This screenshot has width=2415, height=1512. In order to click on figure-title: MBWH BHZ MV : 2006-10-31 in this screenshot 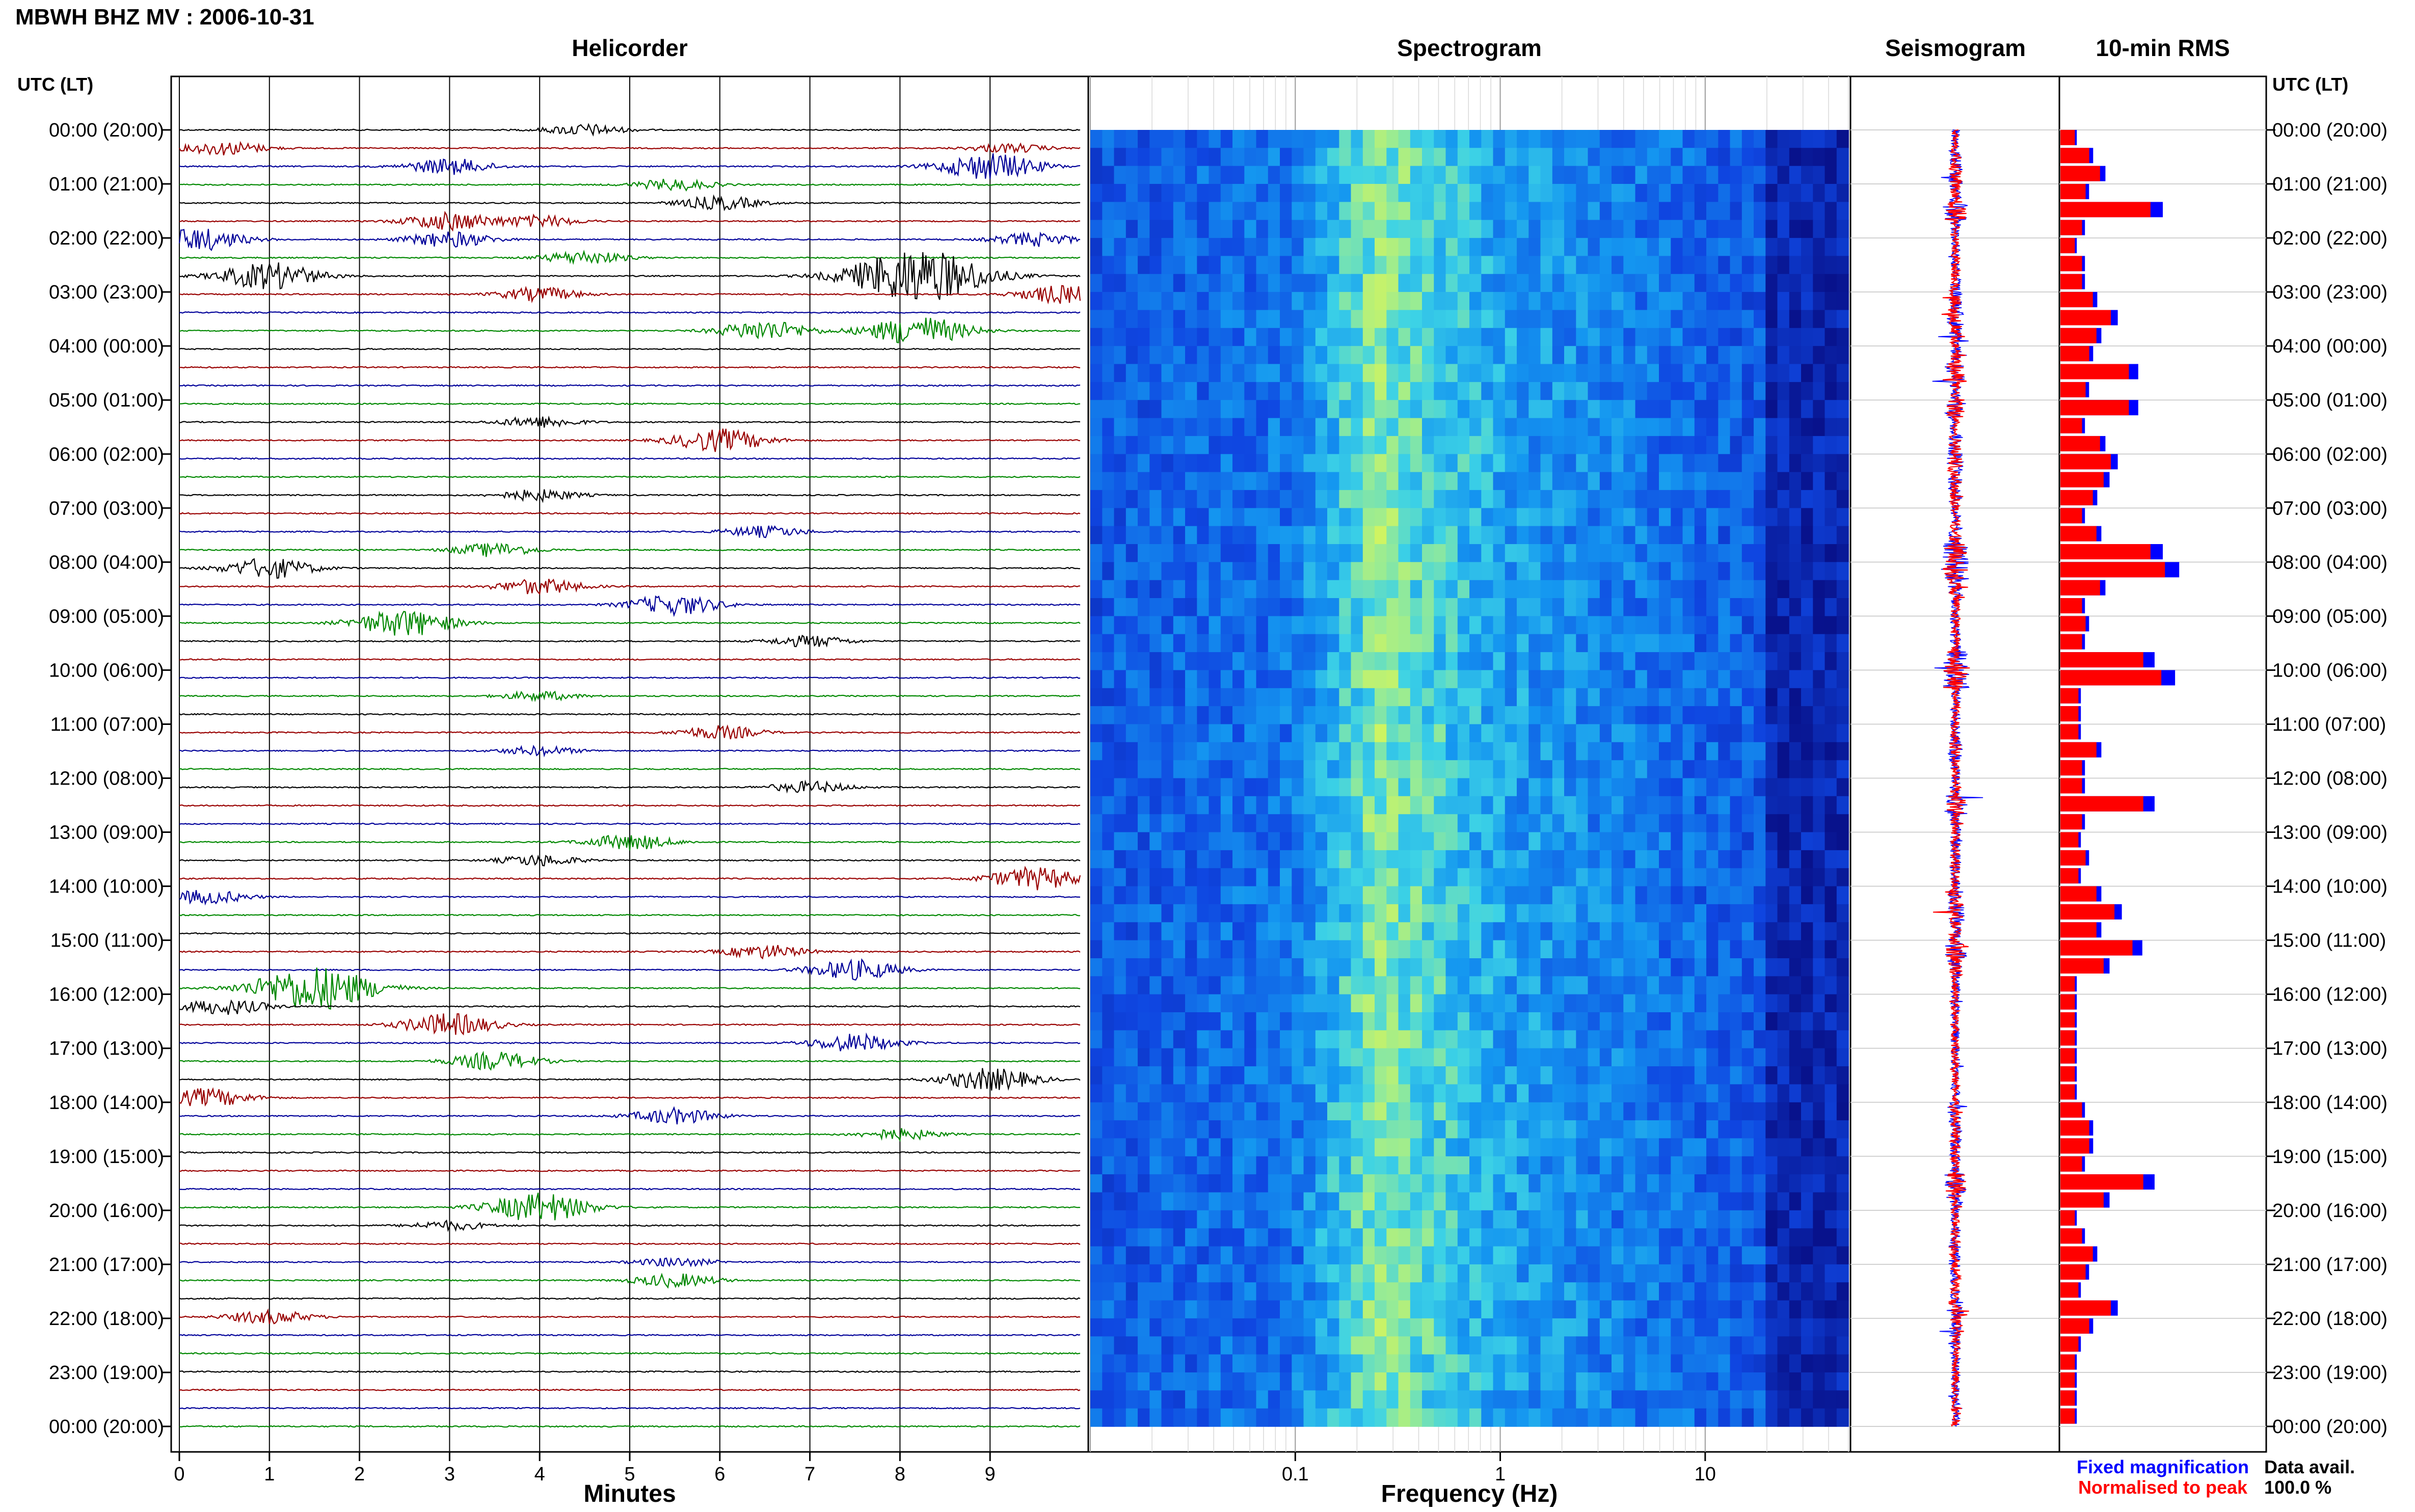, I will do `click(165, 17)`.